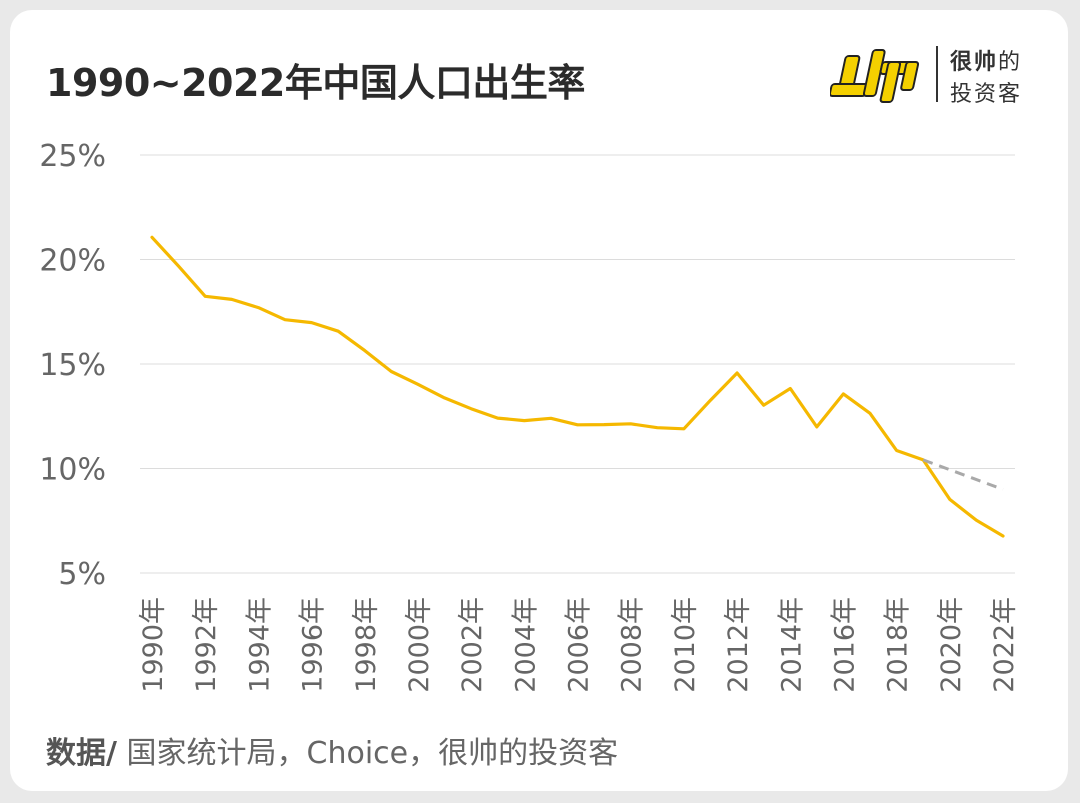  I want to click on x-tick-label: 2010年, so click(685, 645).